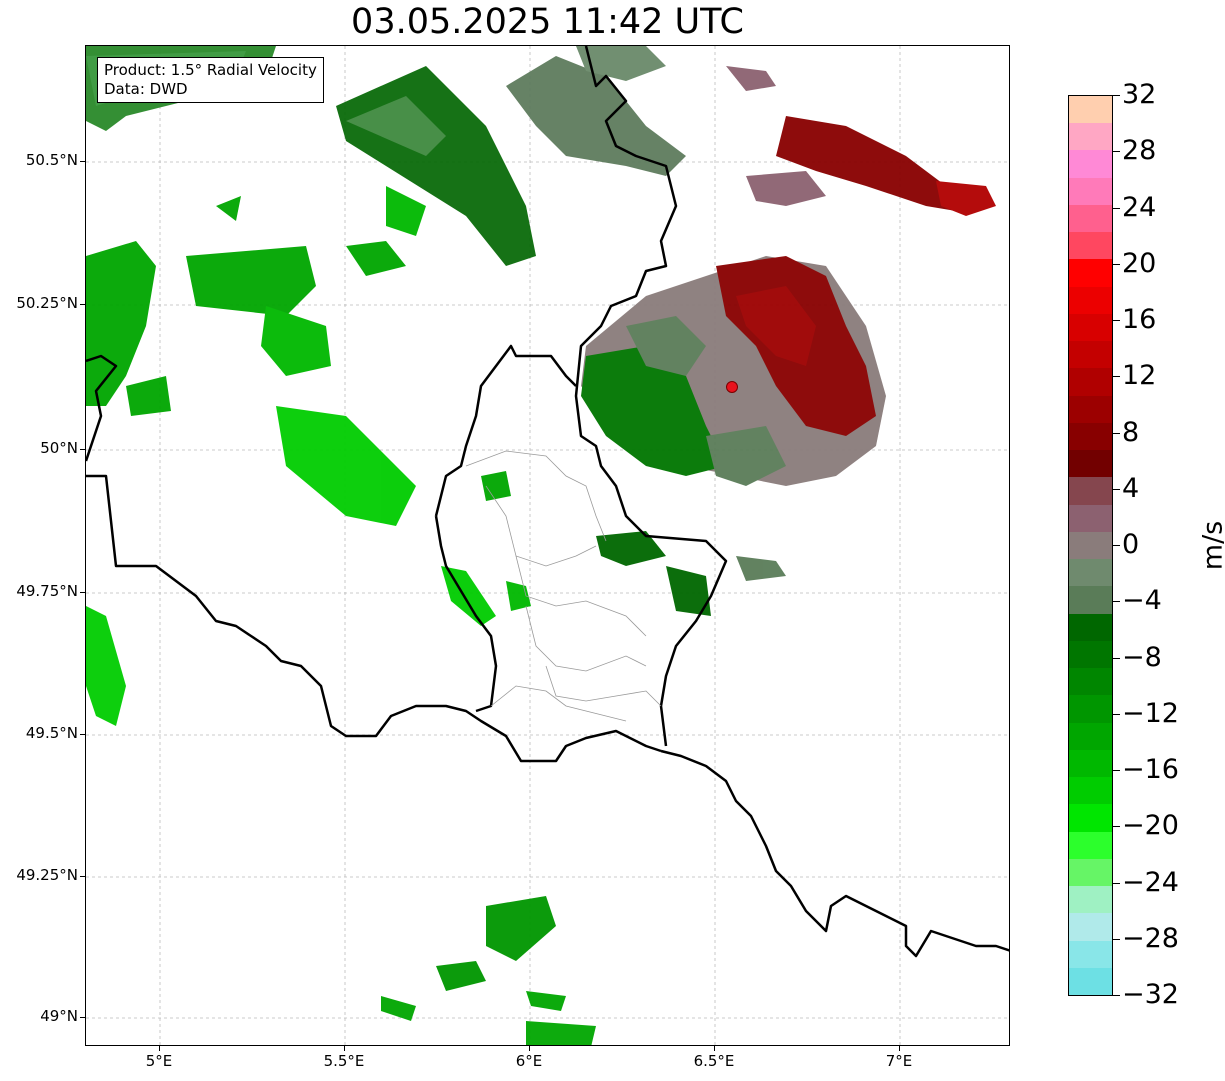 Image resolution: width=1225 pixels, height=1081 pixels. Describe the element at coordinates (1131, 544) in the screenshot. I see `colorbar-tick-label: 0` at that location.